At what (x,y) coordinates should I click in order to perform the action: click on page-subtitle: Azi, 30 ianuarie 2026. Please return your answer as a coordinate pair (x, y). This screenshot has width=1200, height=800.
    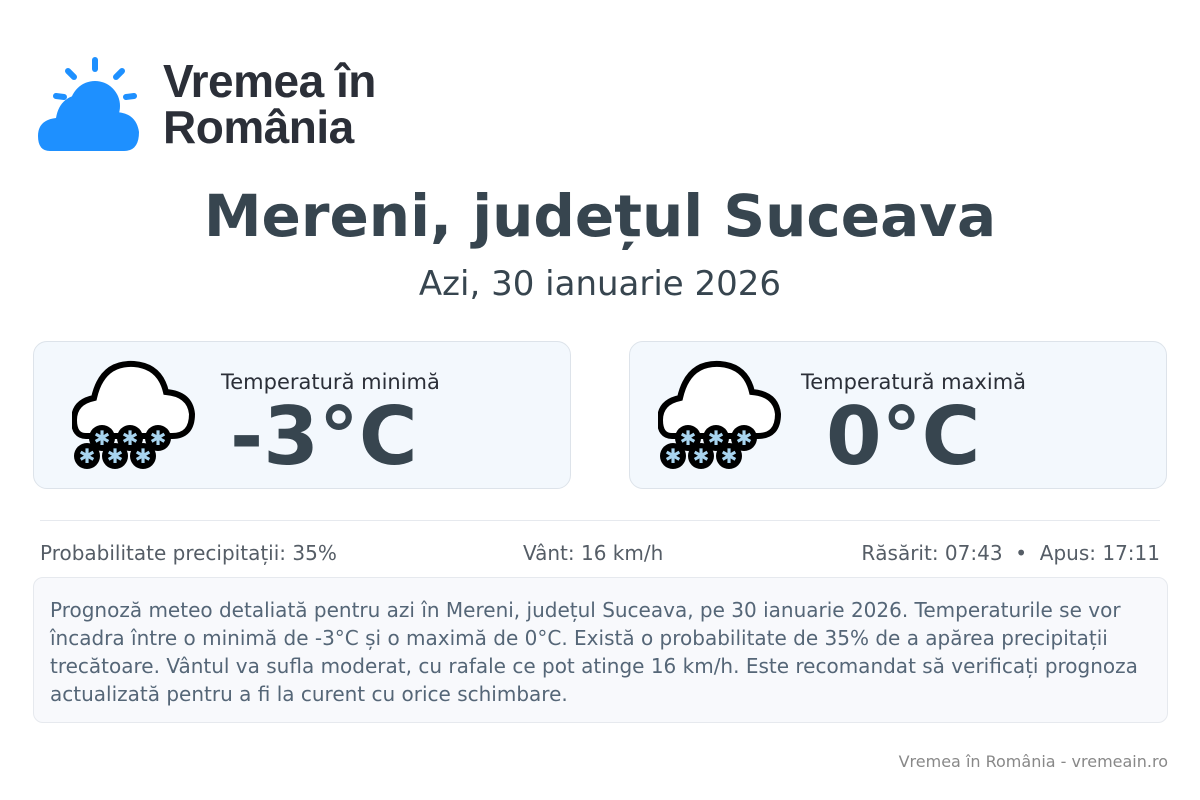
    Looking at the image, I should click on (600, 284).